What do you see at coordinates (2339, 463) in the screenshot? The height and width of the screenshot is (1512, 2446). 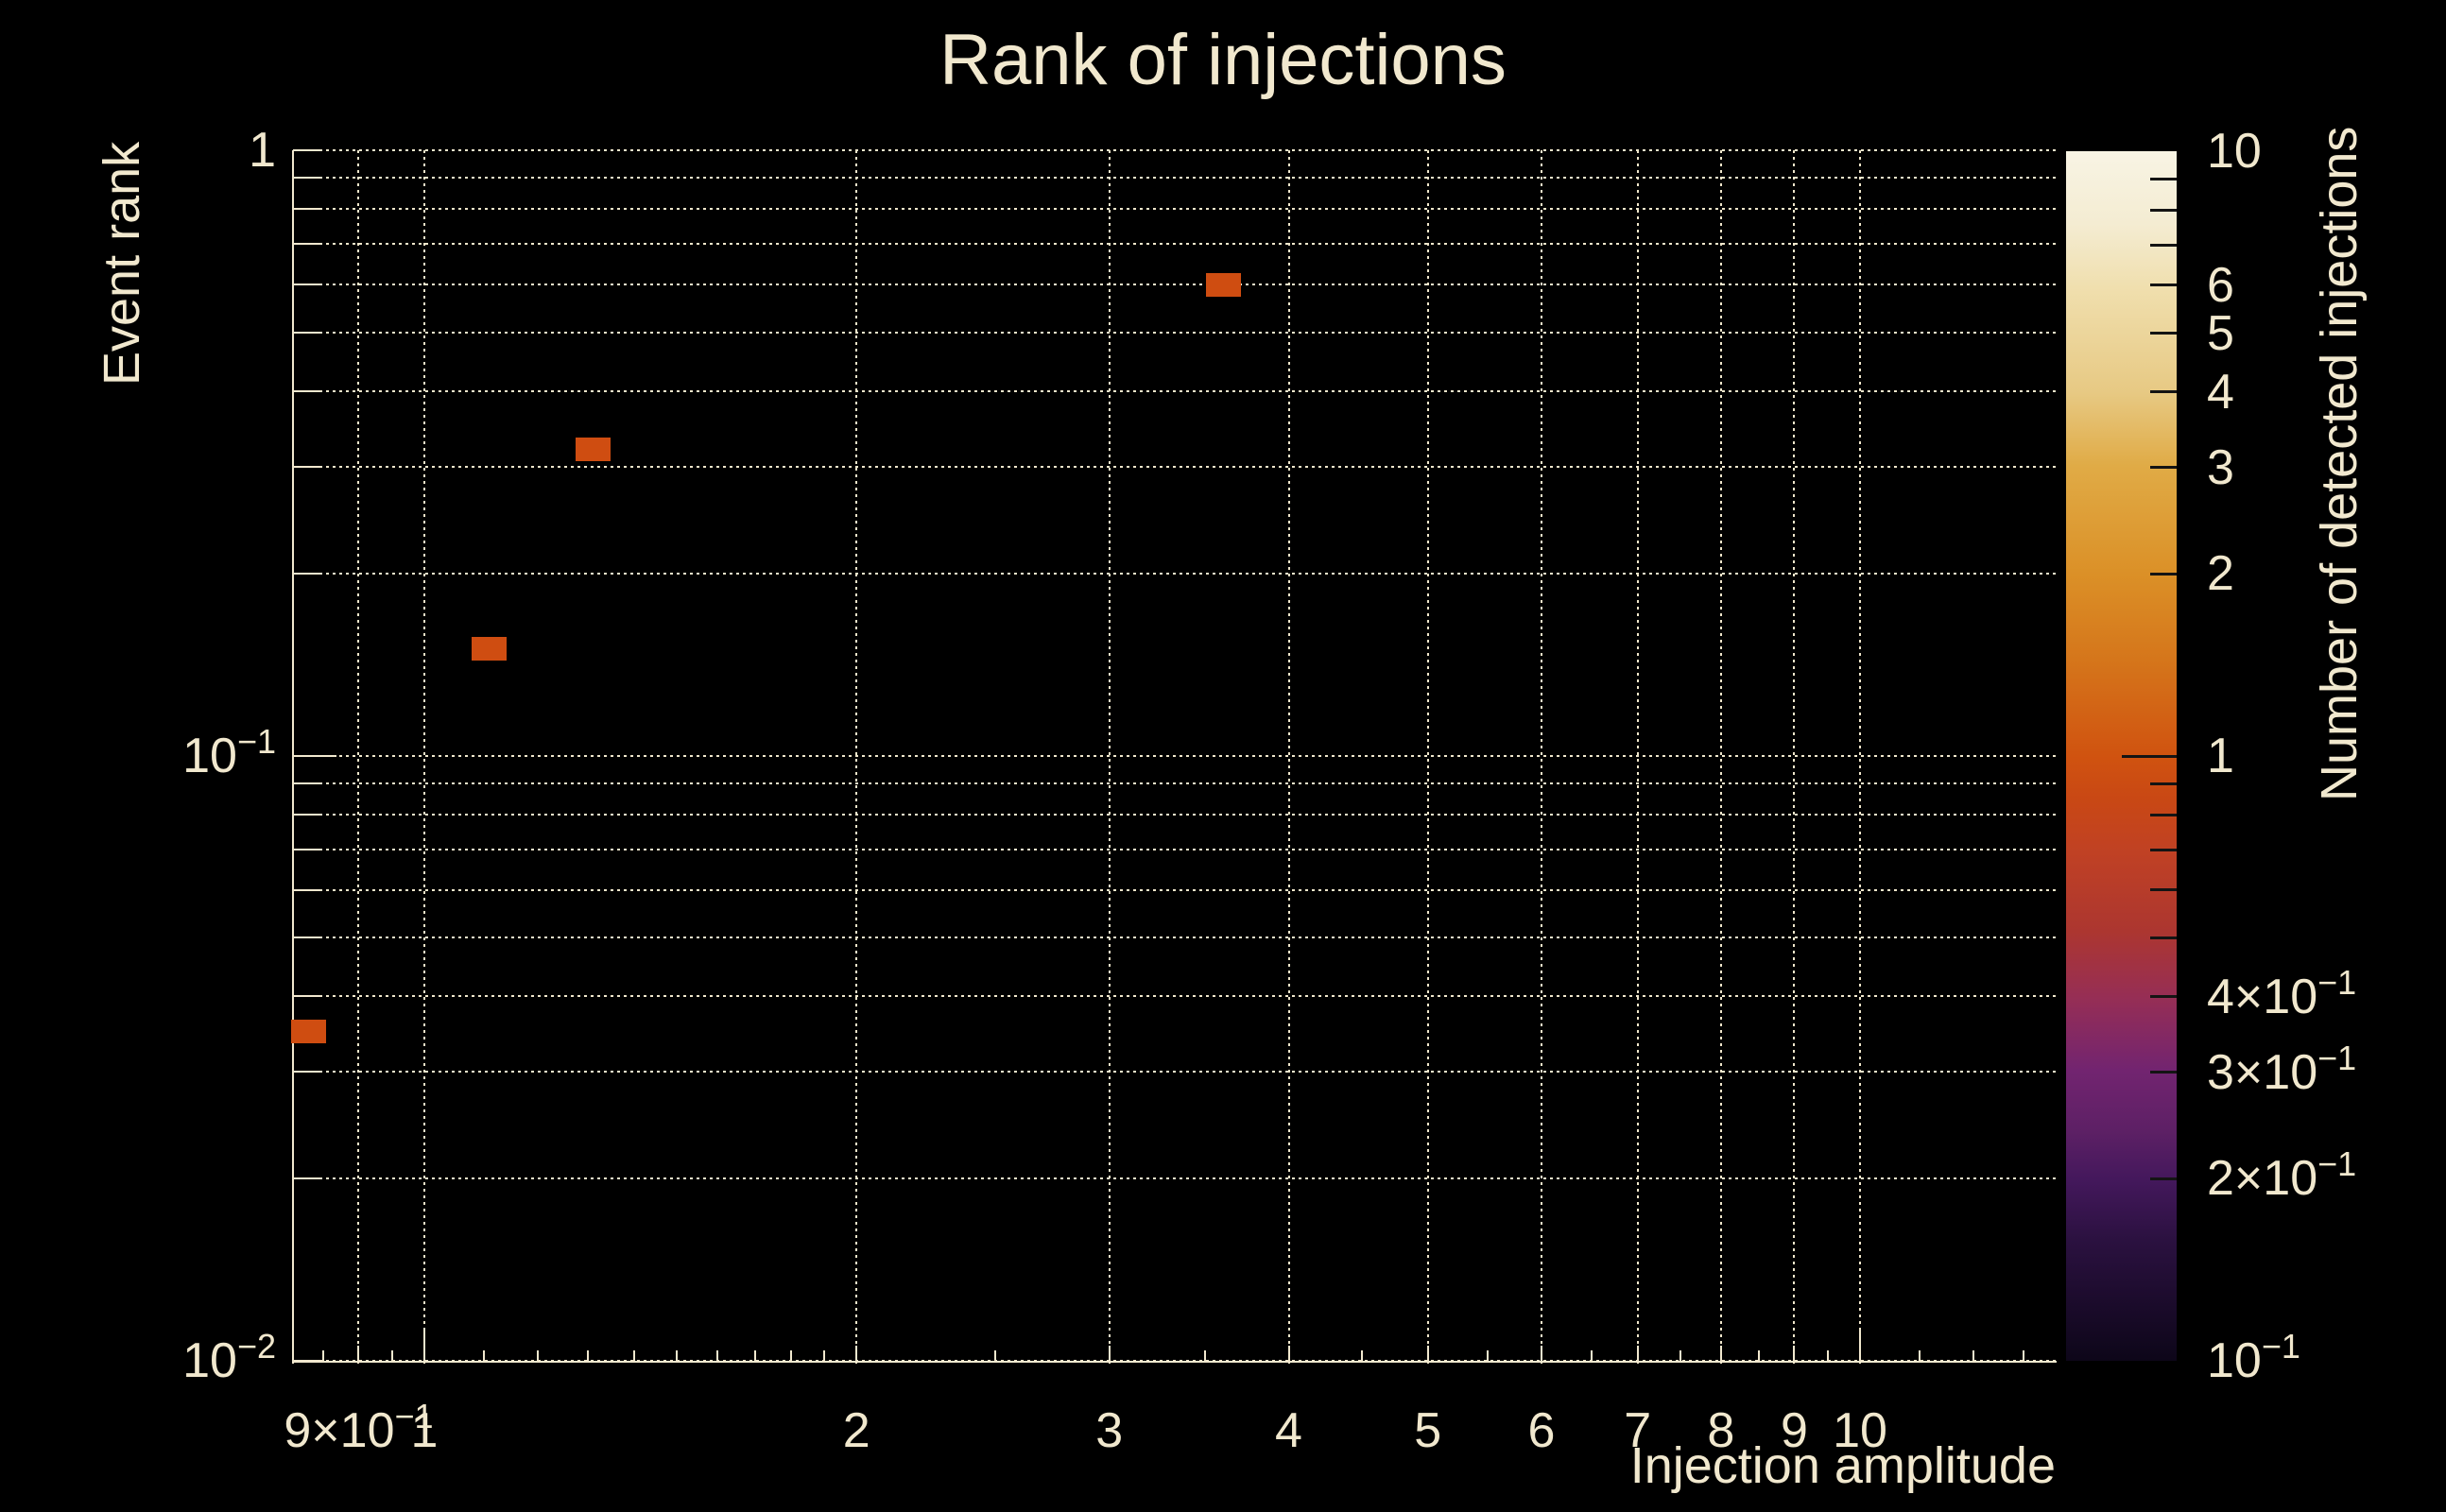 I see `colorbar-title: Number of detected injections` at bounding box center [2339, 463].